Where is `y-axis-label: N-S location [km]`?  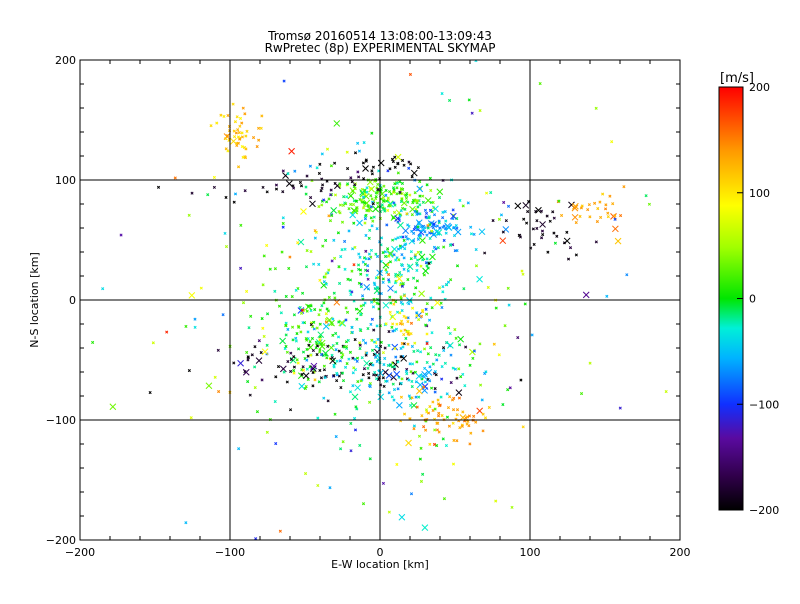 y-axis-label: N-S location [km] is located at coordinates (34, 300).